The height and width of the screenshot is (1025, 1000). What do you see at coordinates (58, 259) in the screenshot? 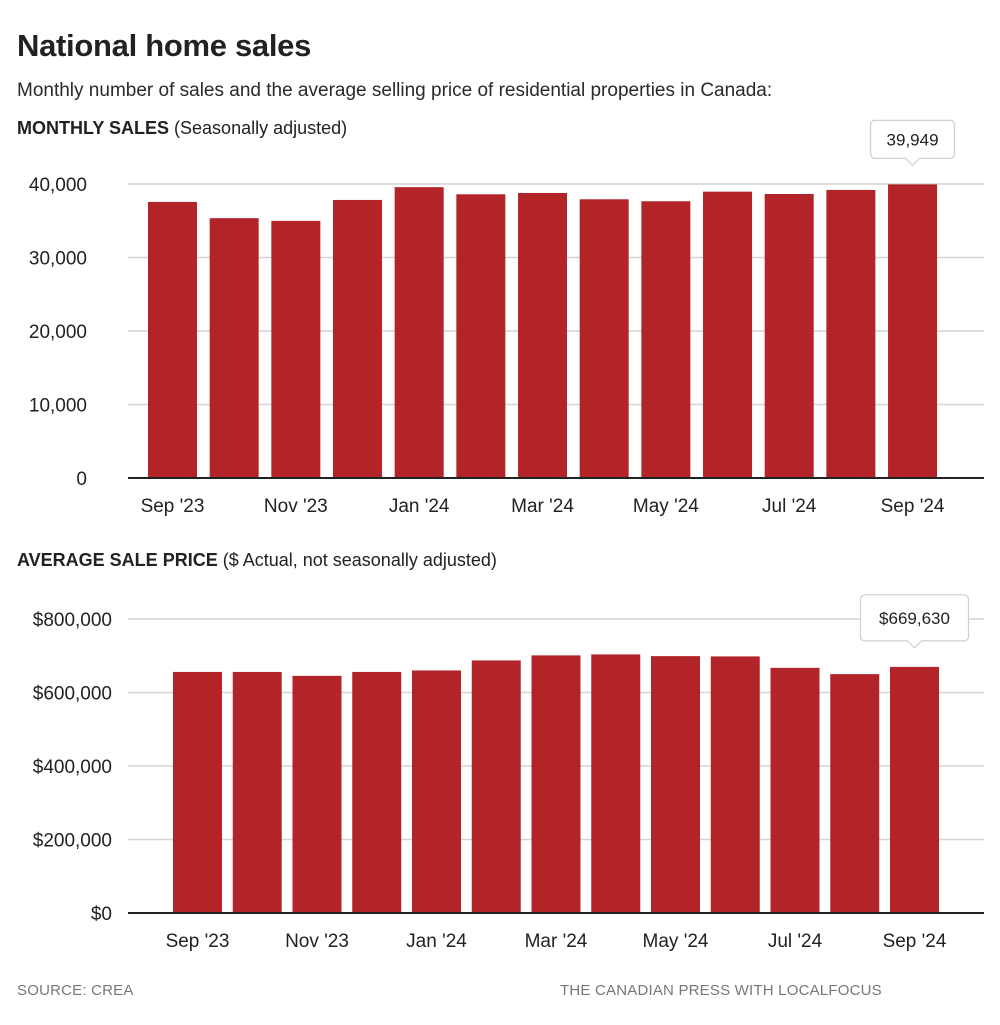
I see `y-tick-label: 30,000` at bounding box center [58, 259].